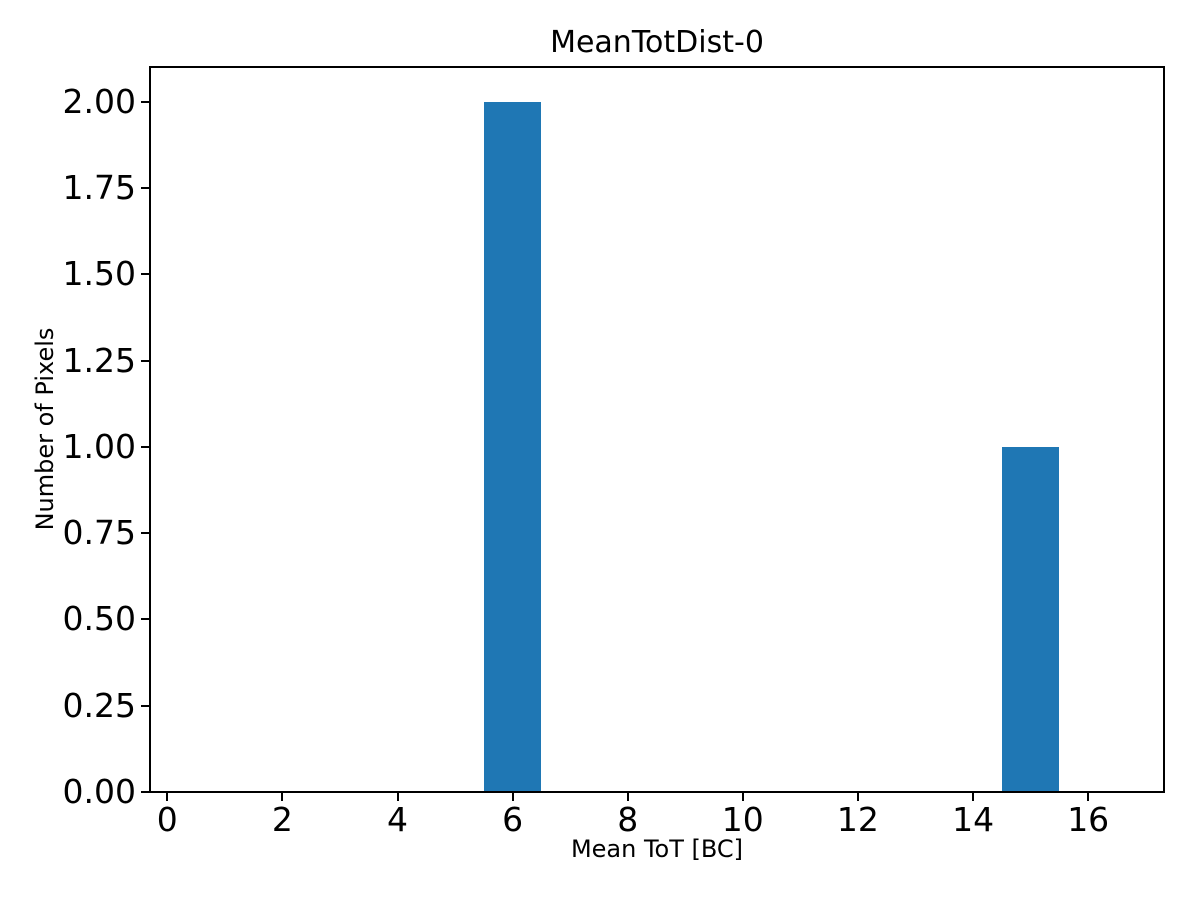  What do you see at coordinates (99, 360) in the screenshot?
I see `y-tick-label: 1.25` at bounding box center [99, 360].